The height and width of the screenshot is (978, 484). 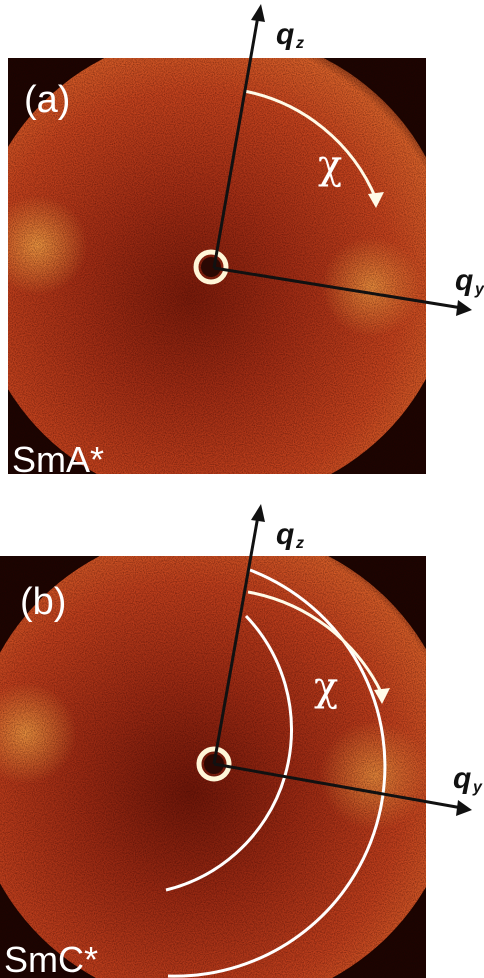 What do you see at coordinates (58, 459) in the screenshot?
I see `phase-label: SmA*` at bounding box center [58, 459].